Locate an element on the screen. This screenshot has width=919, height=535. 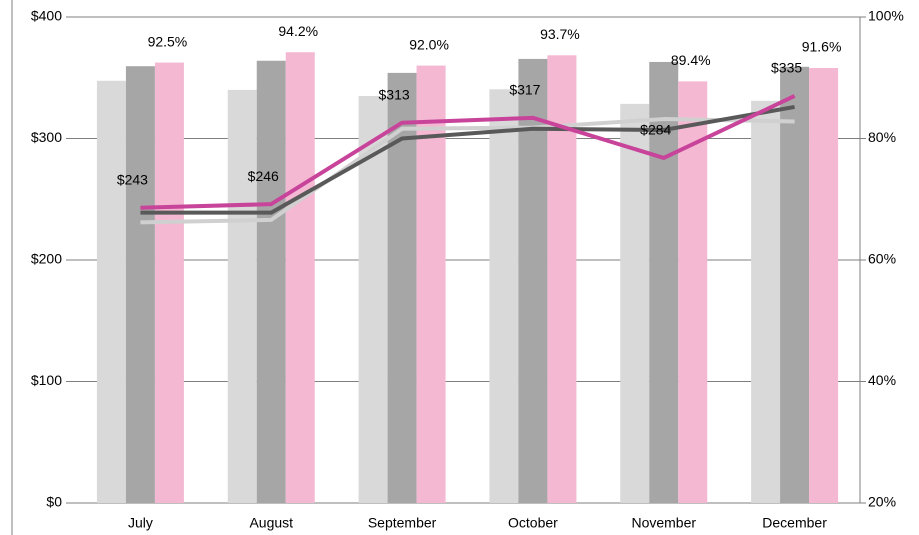
x-tick-label: November is located at coordinates (663, 523).